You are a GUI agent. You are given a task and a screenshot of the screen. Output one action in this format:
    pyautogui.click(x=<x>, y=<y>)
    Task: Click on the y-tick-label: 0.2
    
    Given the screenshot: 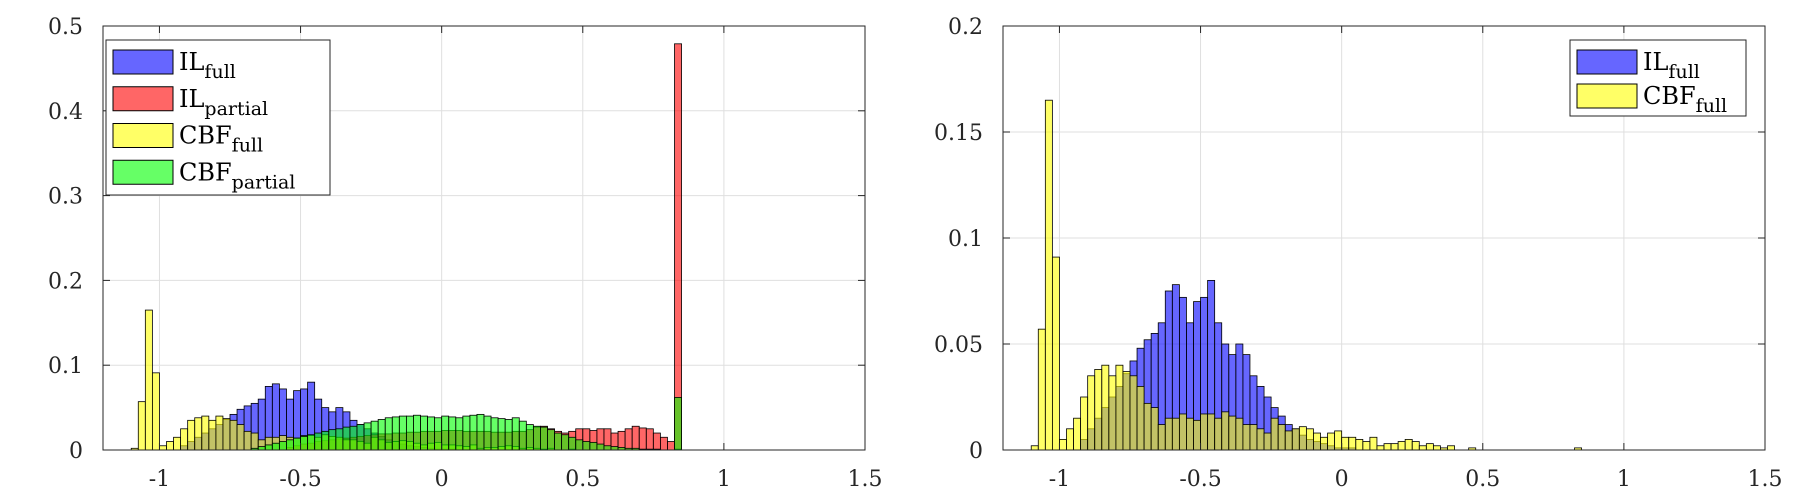 What is the action you would take?
    pyautogui.click(x=65, y=281)
    